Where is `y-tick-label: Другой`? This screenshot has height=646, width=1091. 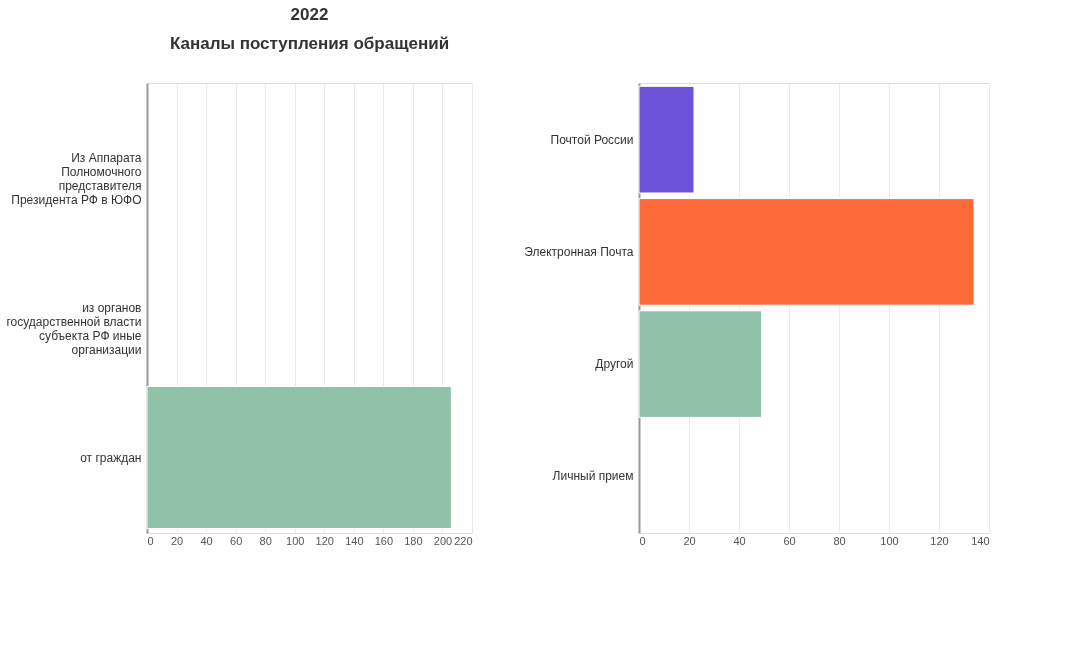
y-tick-label: Другой is located at coordinates (614, 364).